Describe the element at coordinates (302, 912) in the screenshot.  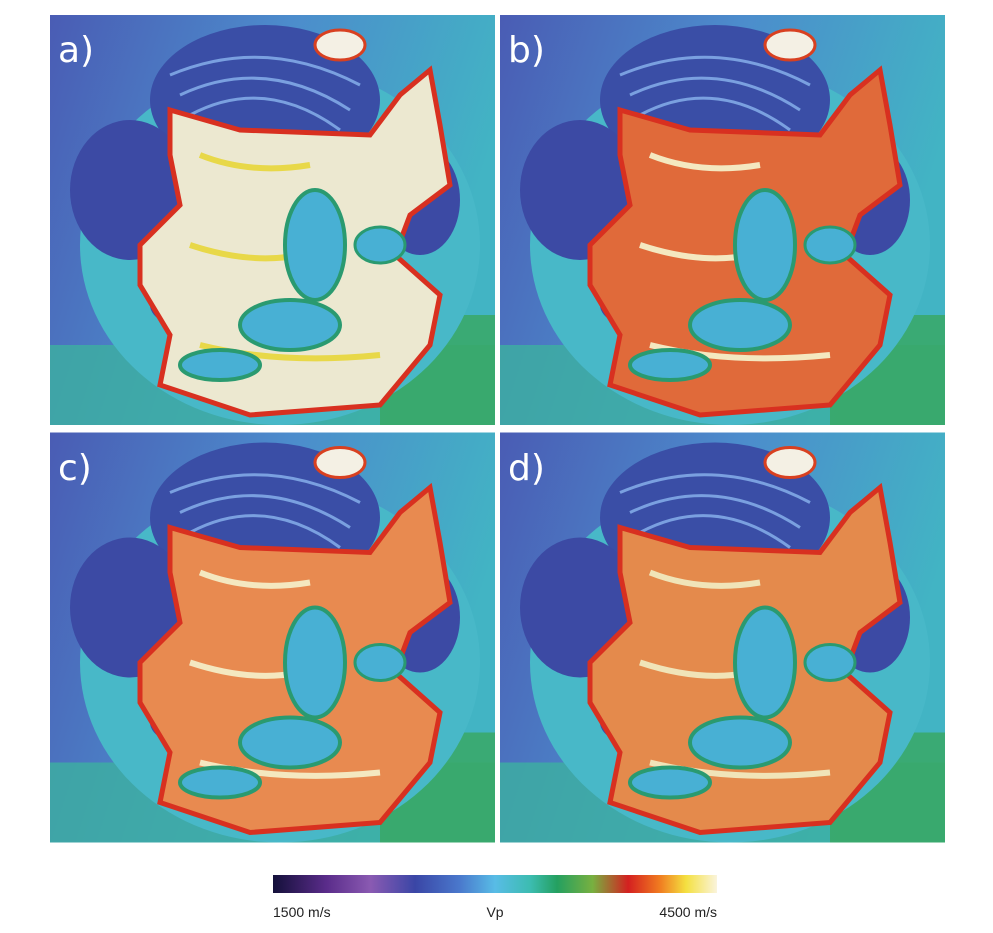
I see `colorbar-tick-label: 1500 m/s` at that location.